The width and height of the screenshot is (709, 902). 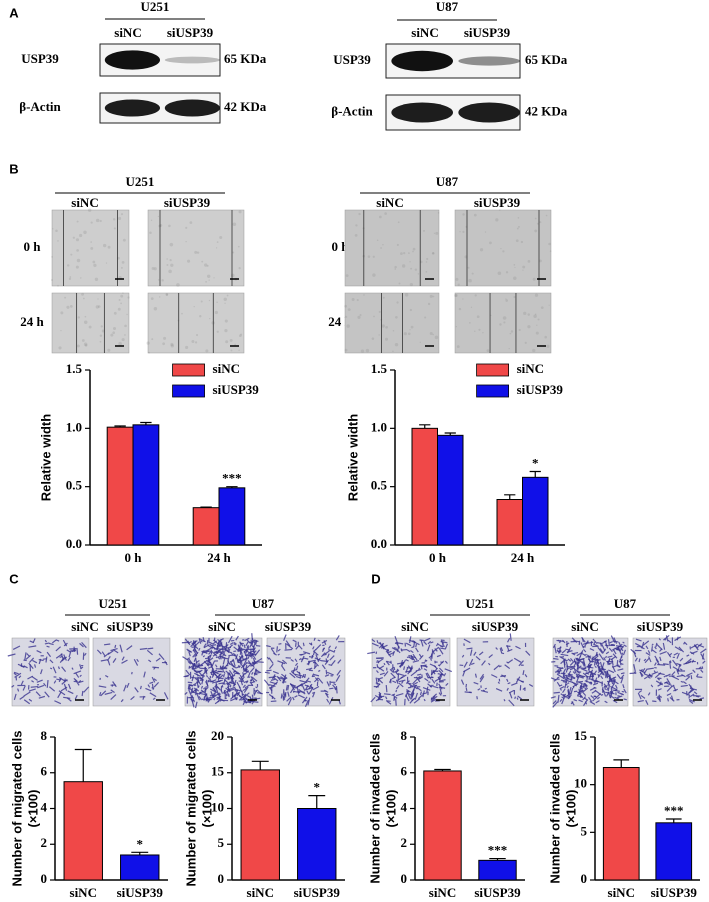 What do you see at coordinates (44, 878) in the screenshot?
I see `y-tick-label: 0` at bounding box center [44, 878].